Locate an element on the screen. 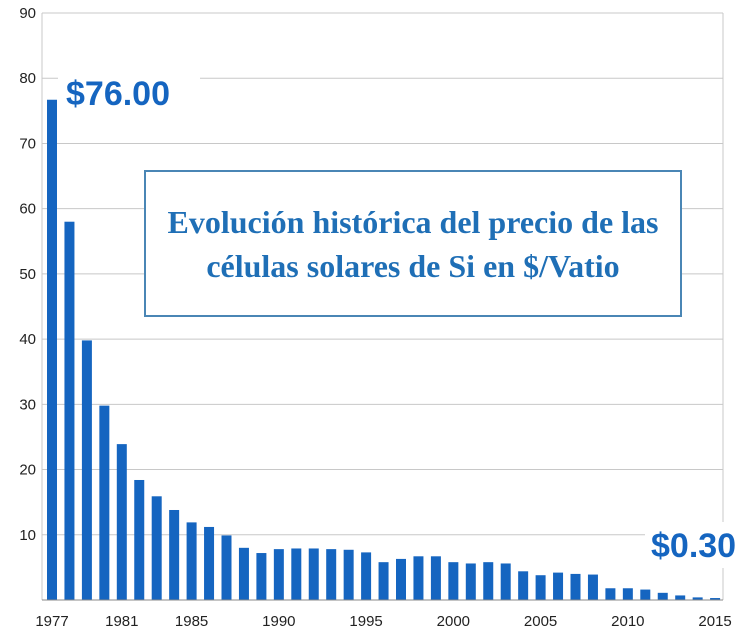 The width and height of the screenshot is (745, 636). x-tick-label: 1981 is located at coordinates (121, 621).